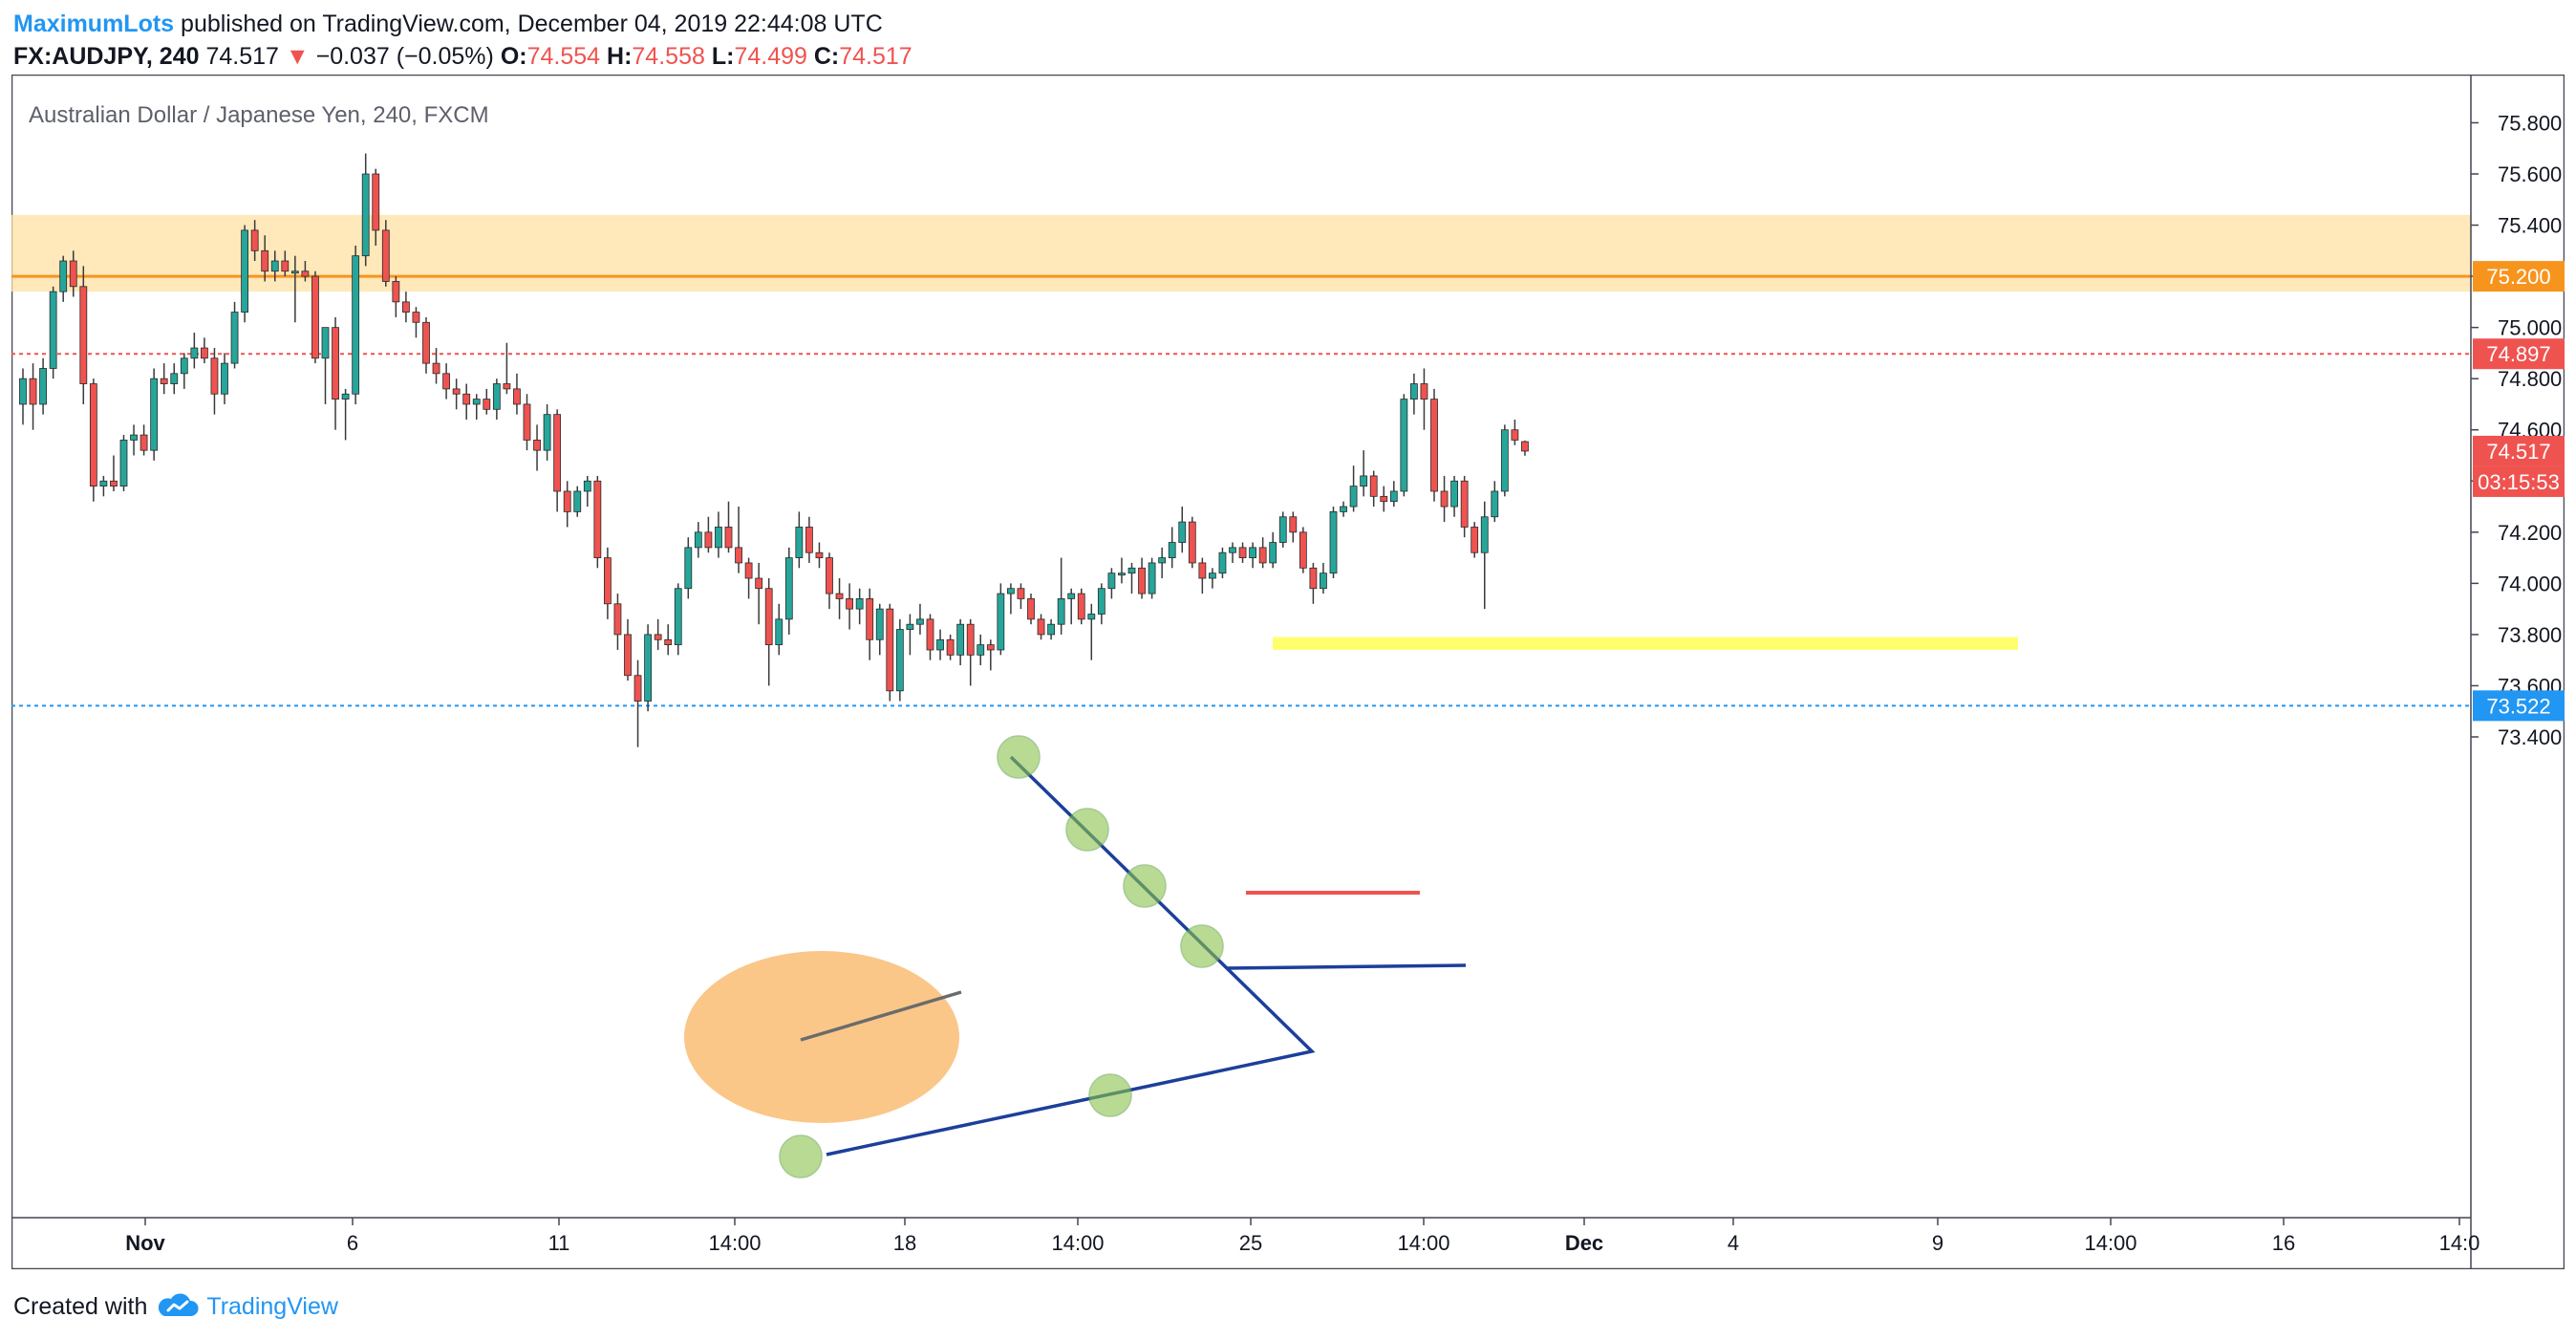 The width and height of the screenshot is (2576, 1340). Describe the element at coordinates (1346, 966) in the screenshot. I see `breakout-line` at that location.